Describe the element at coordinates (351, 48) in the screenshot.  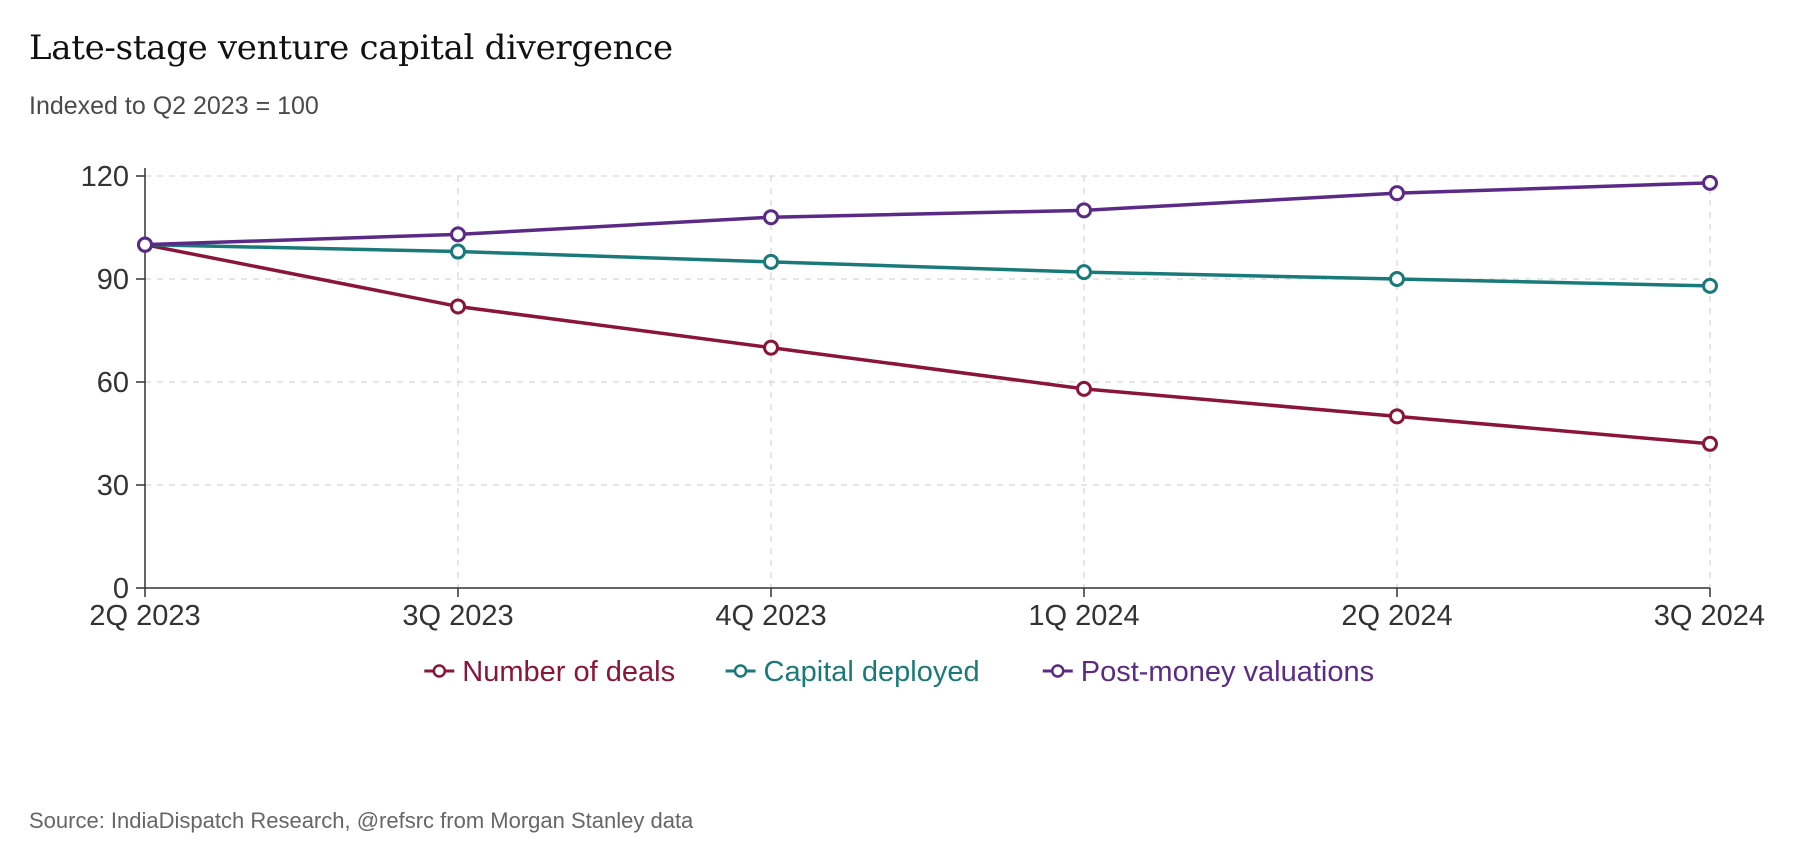
I see `chart-title: Late-stage venture capital divergence` at that location.